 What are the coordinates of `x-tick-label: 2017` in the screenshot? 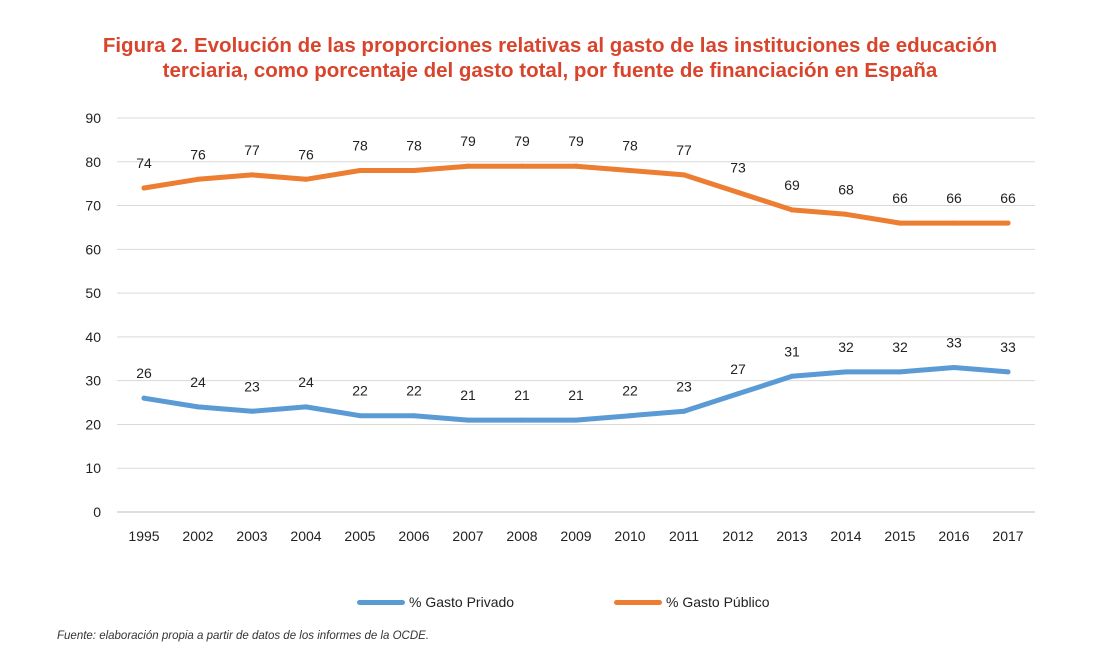 It's located at (1007, 536).